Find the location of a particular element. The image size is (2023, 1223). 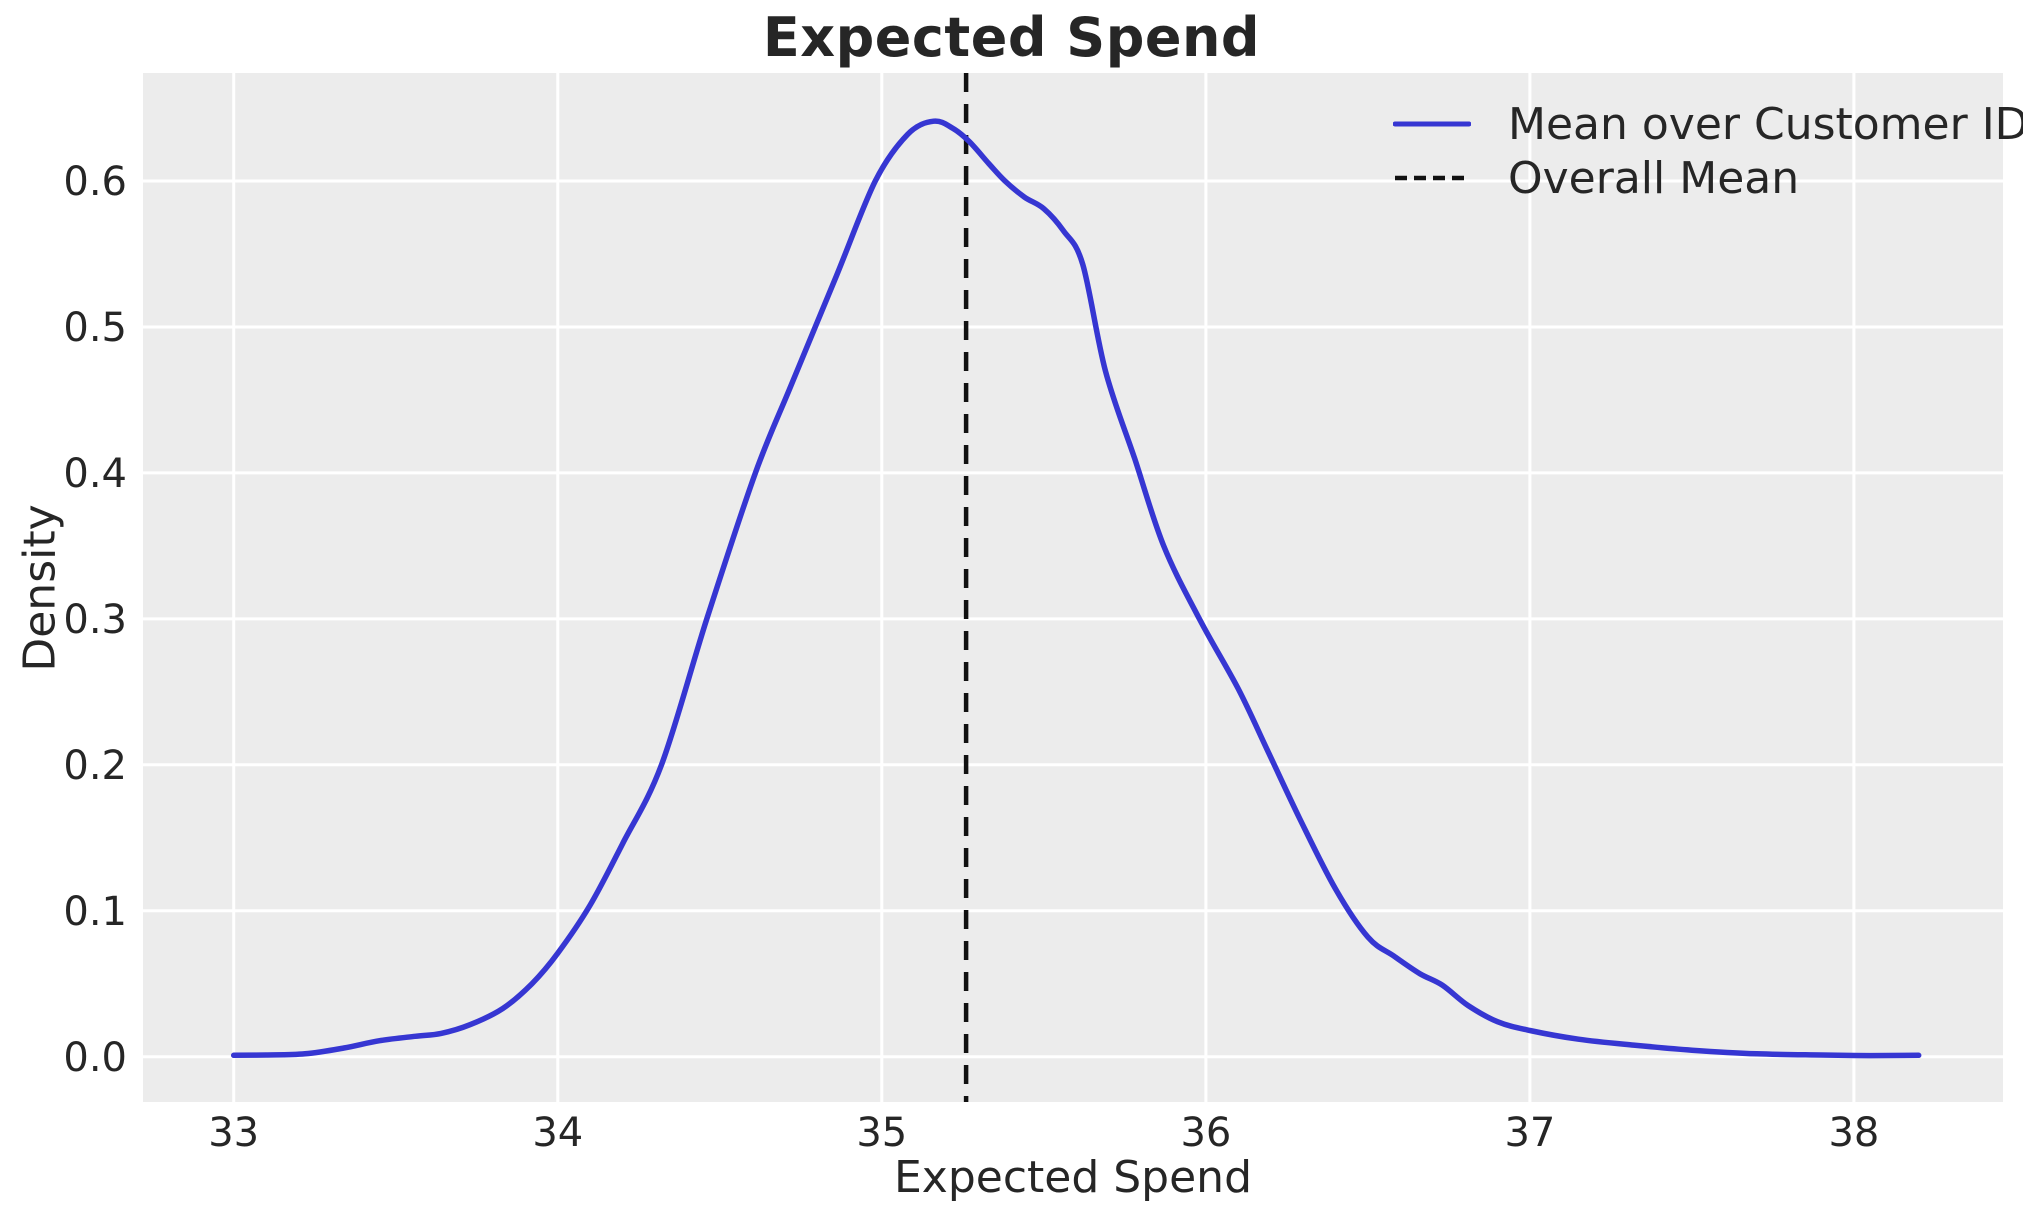

x-tick-label: 36 is located at coordinates (1205, 1133).